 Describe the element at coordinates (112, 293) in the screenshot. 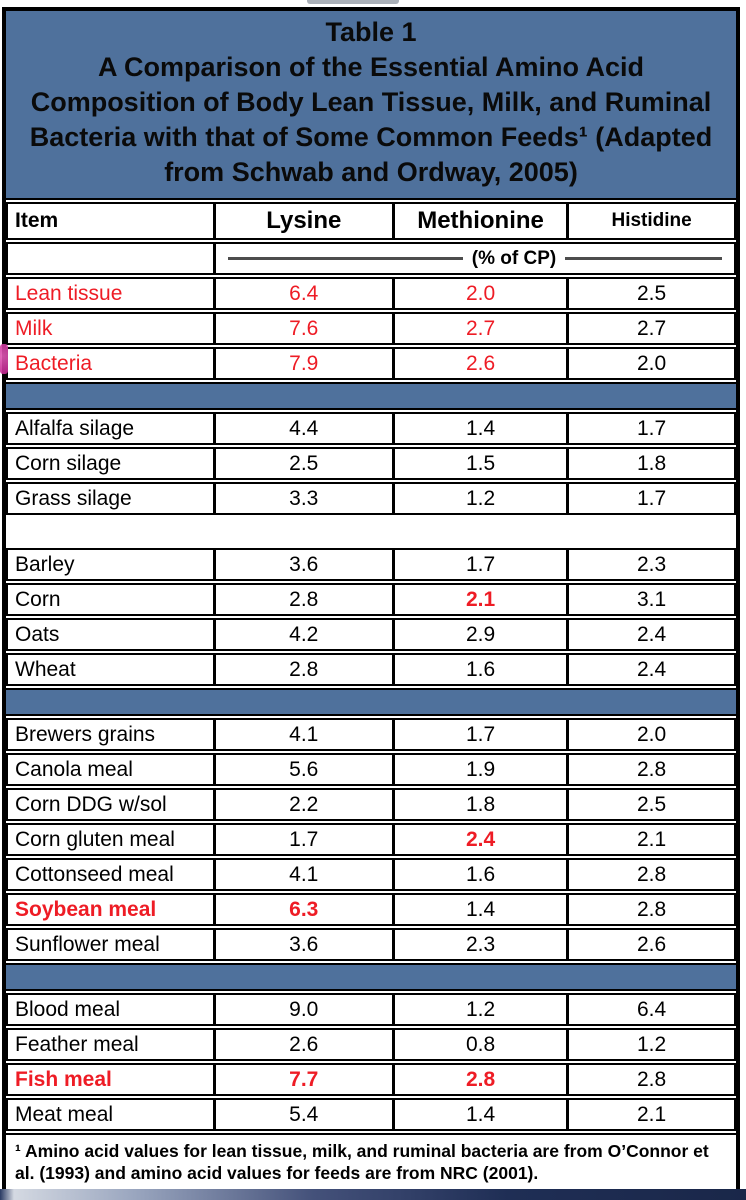

I see `item-cell: Lean tissue` at that location.